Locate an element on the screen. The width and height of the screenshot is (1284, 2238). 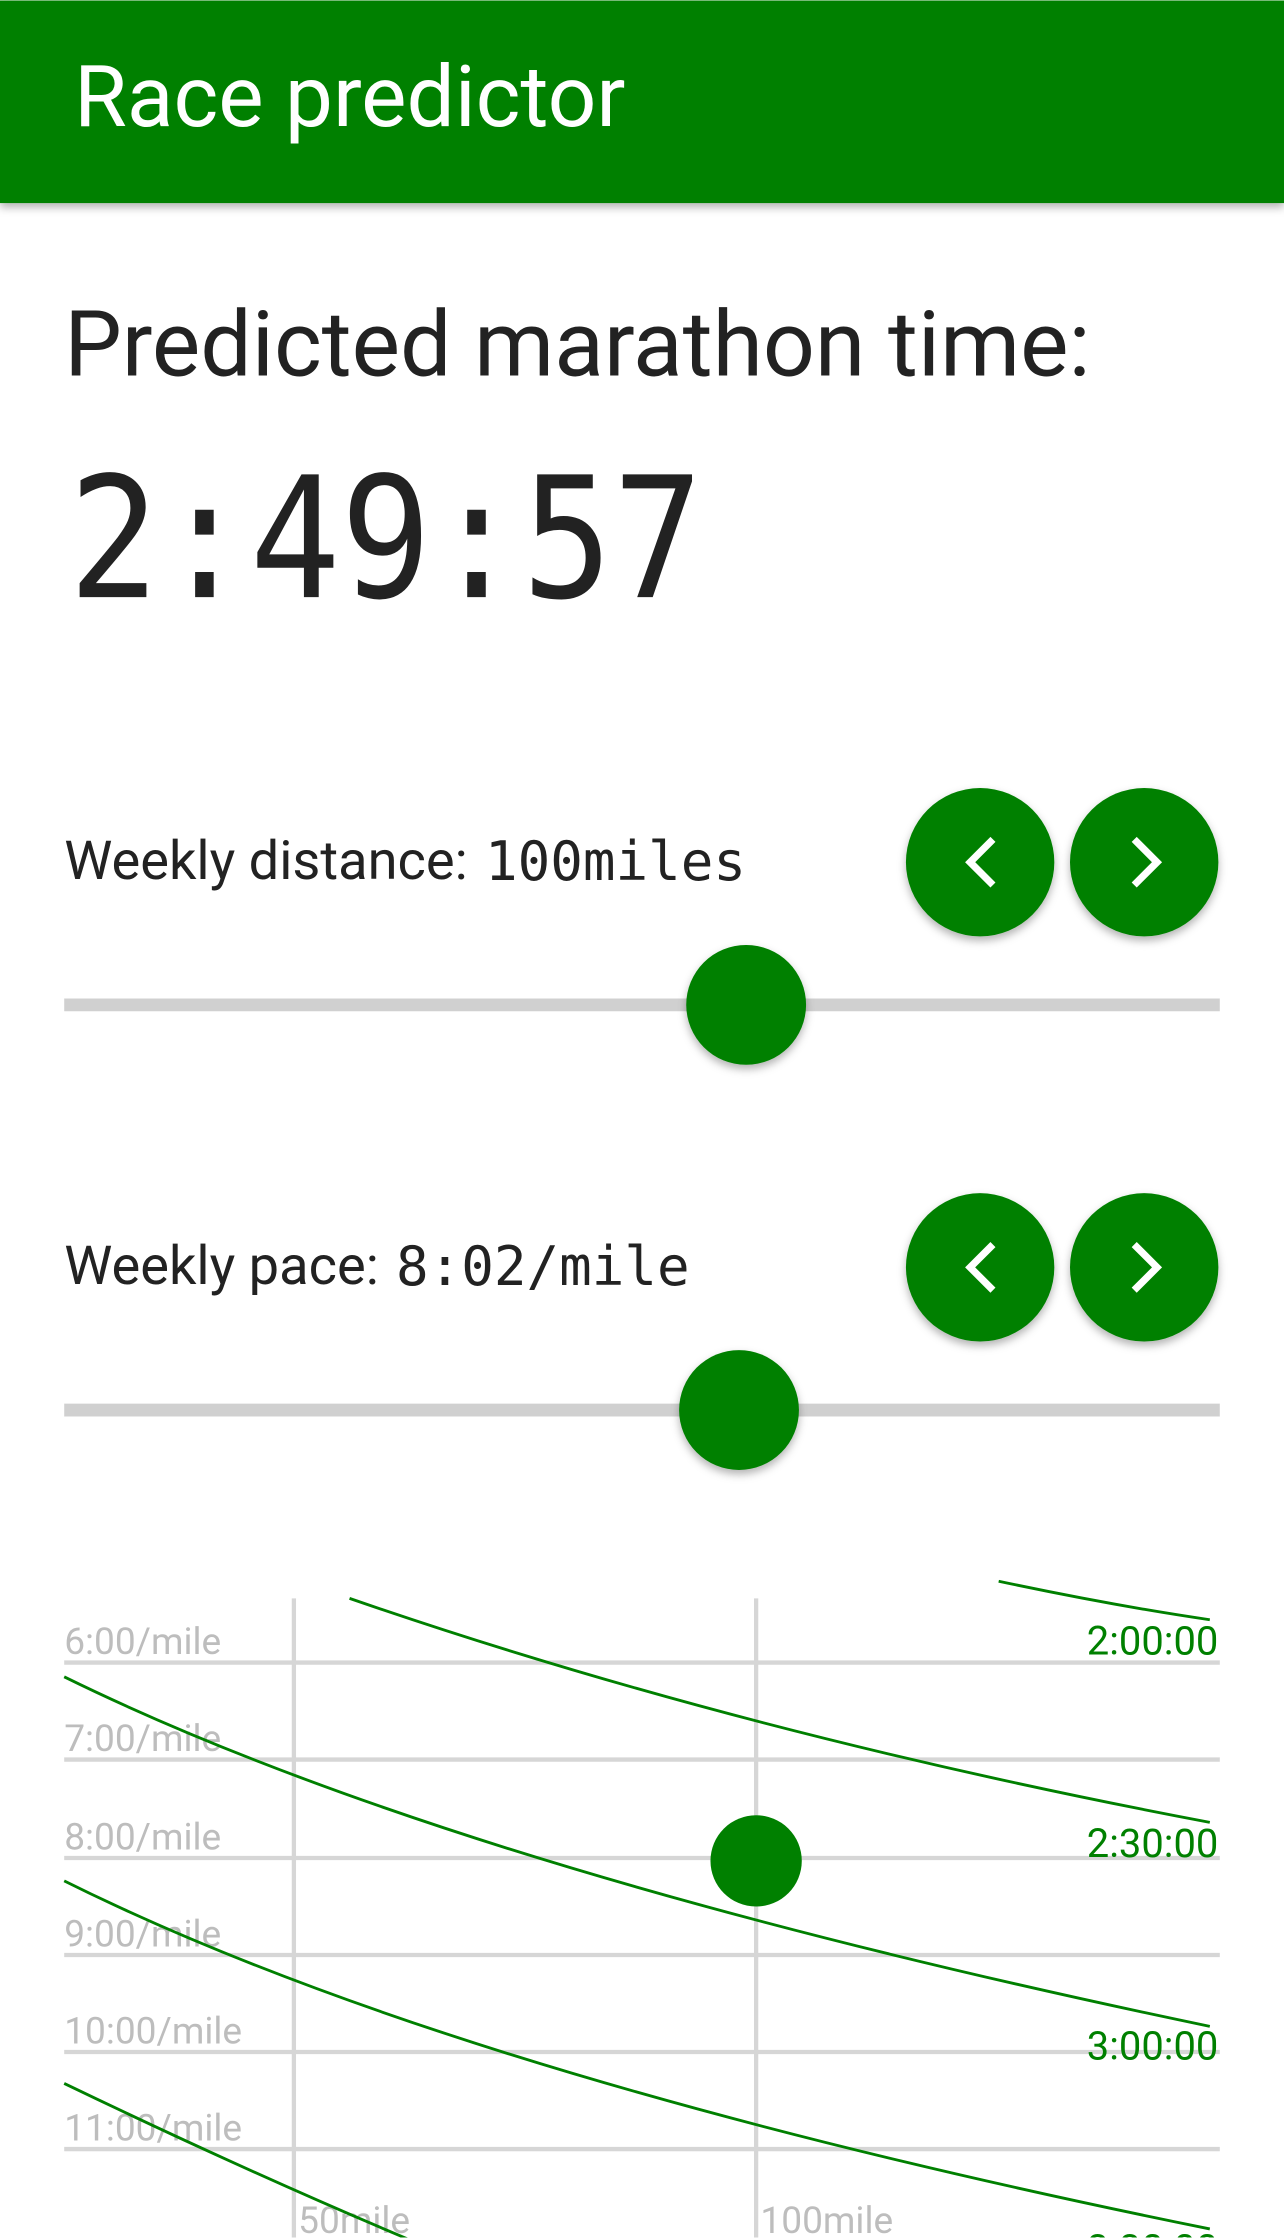
y-label: 9:00/mile is located at coordinates (142, 1934).